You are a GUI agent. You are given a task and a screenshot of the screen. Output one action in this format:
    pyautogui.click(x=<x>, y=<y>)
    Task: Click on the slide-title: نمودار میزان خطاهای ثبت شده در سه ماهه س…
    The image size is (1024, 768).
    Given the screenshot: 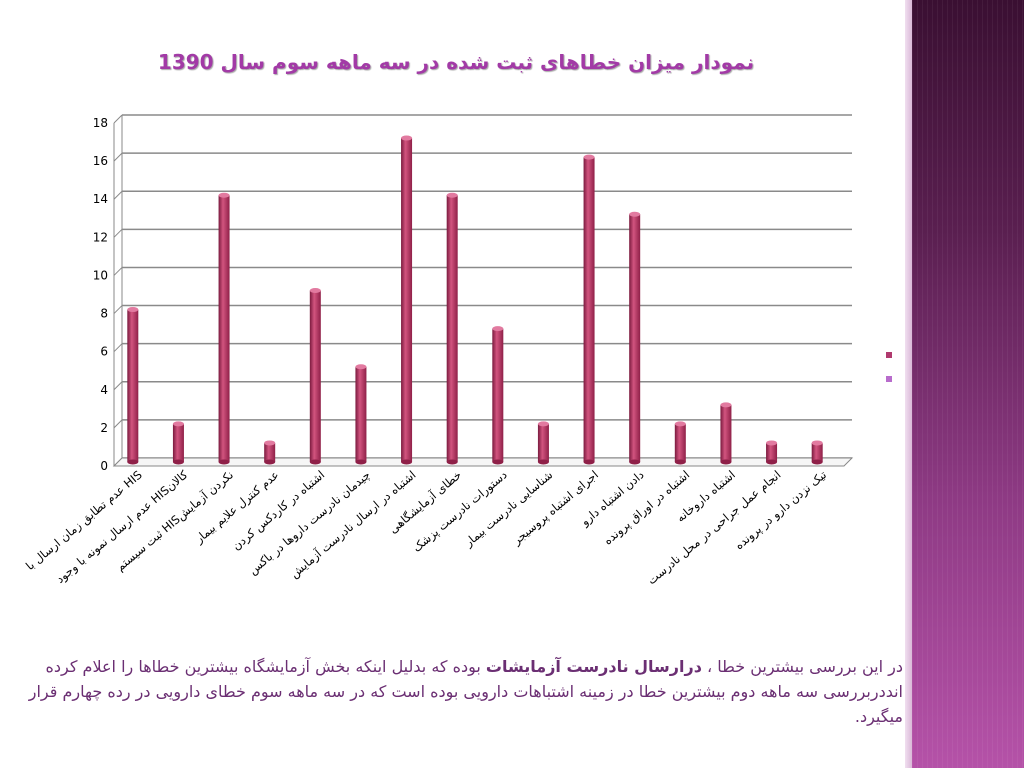 What is the action you would take?
    pyautogui.click(x=456, y=62)
    